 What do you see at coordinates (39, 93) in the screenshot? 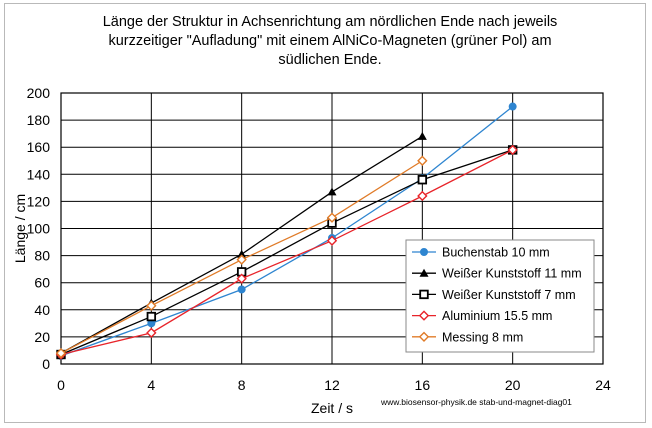
I see `y-tick-label: 200` at bounding box center [39, 93].